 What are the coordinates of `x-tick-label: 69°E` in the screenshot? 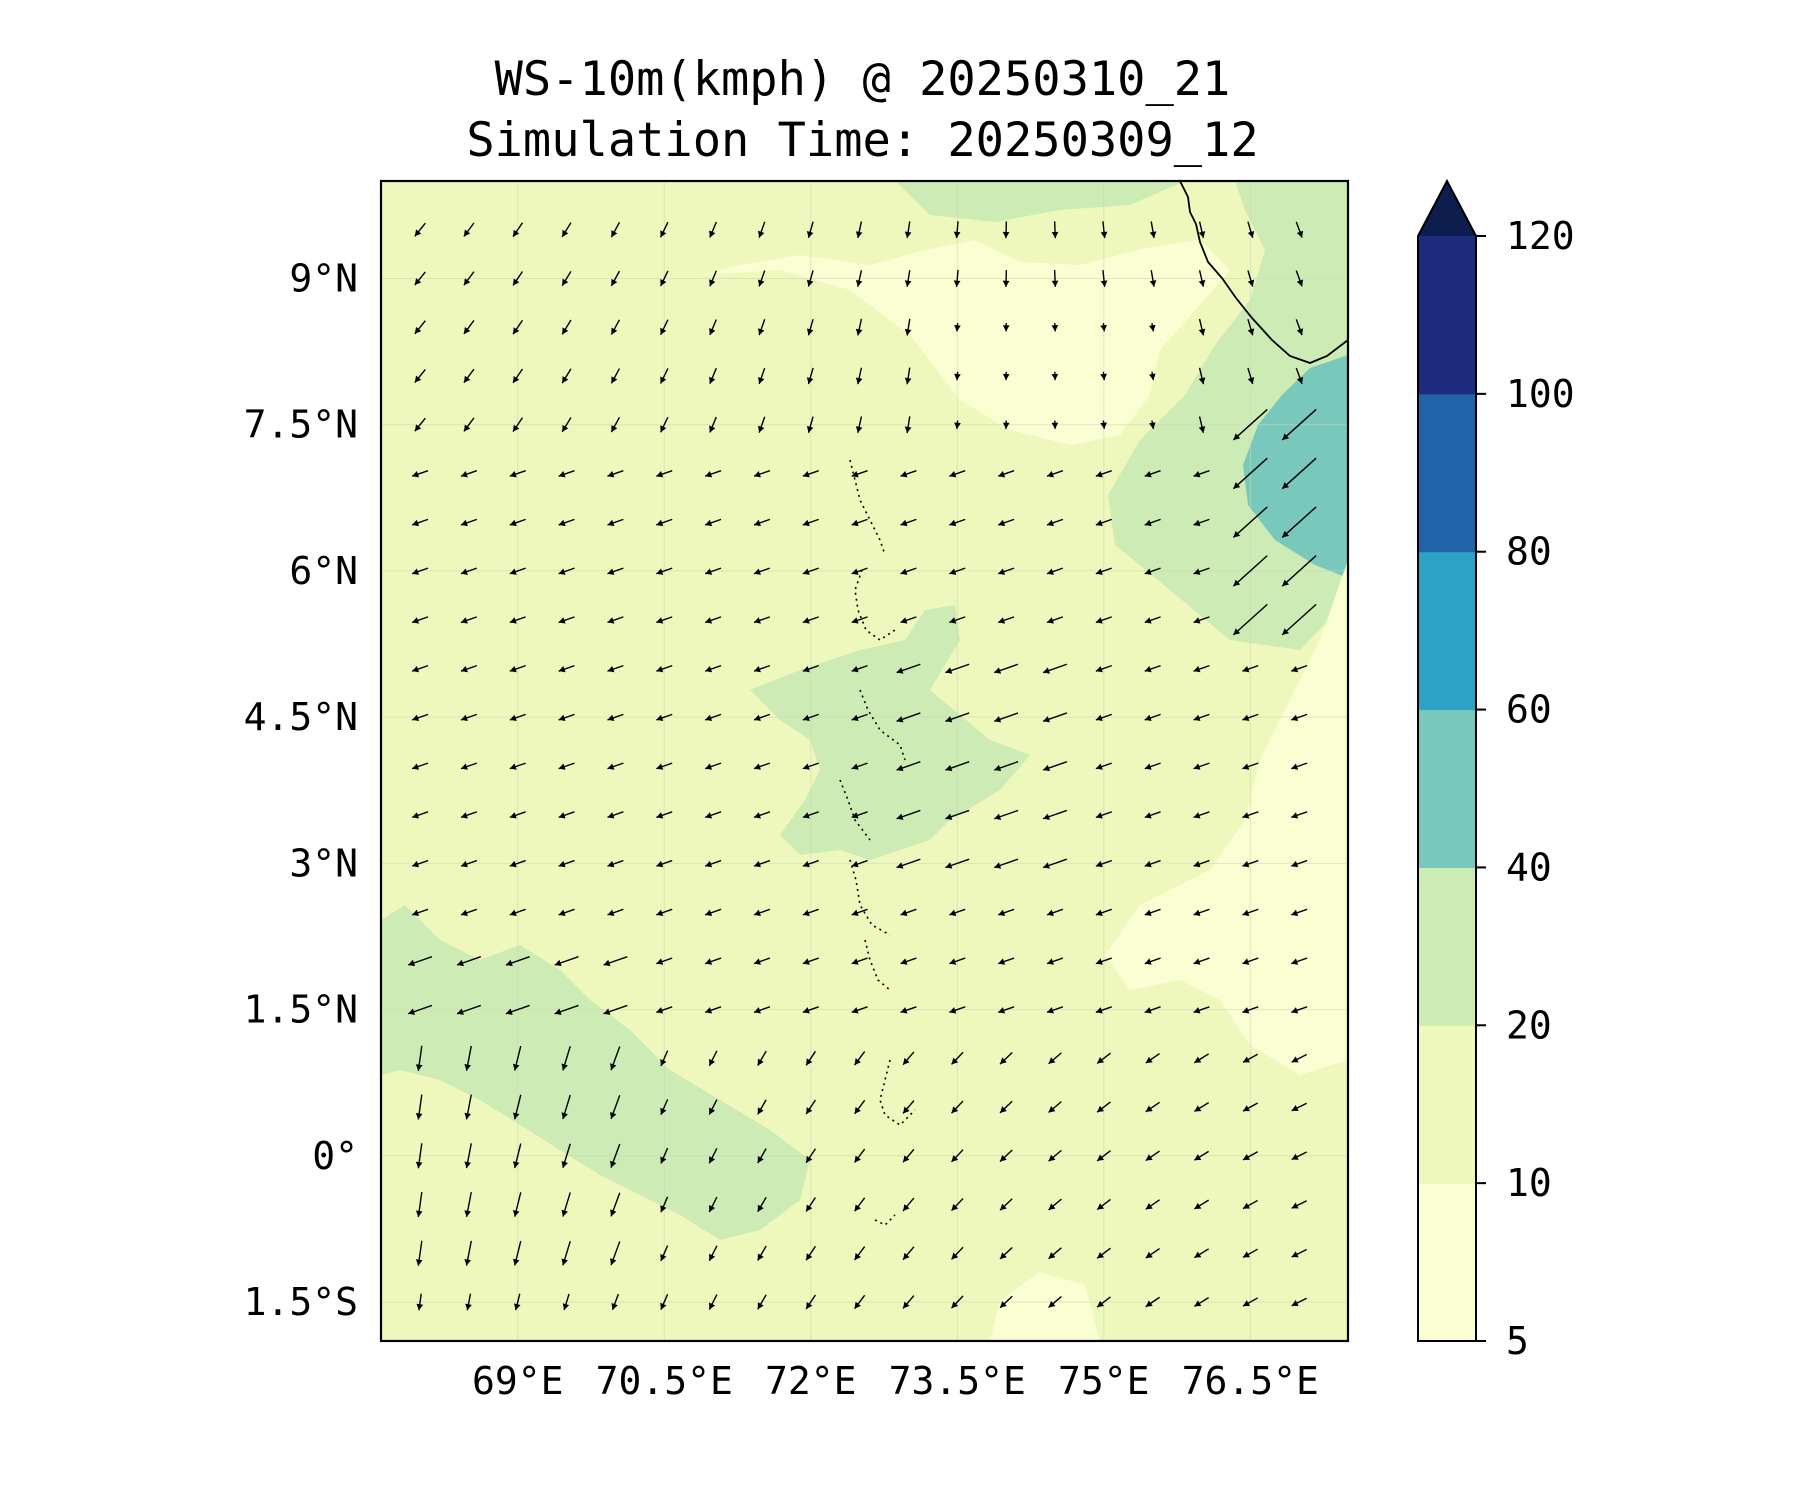 It's located at (518, 1381).